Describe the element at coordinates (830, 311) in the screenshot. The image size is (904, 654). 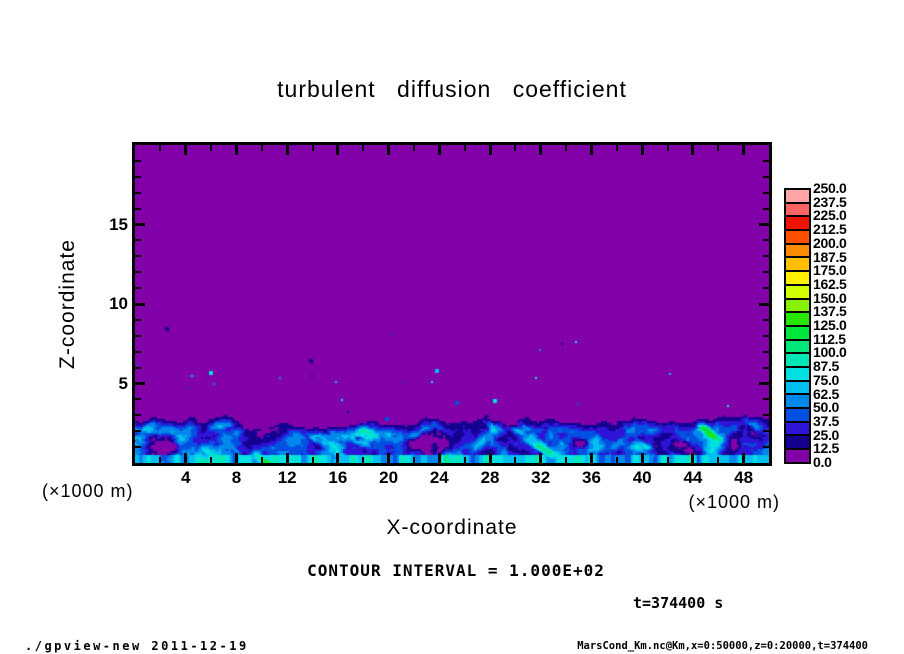
I see `colorbar-tick-label: 137.5` at that location.